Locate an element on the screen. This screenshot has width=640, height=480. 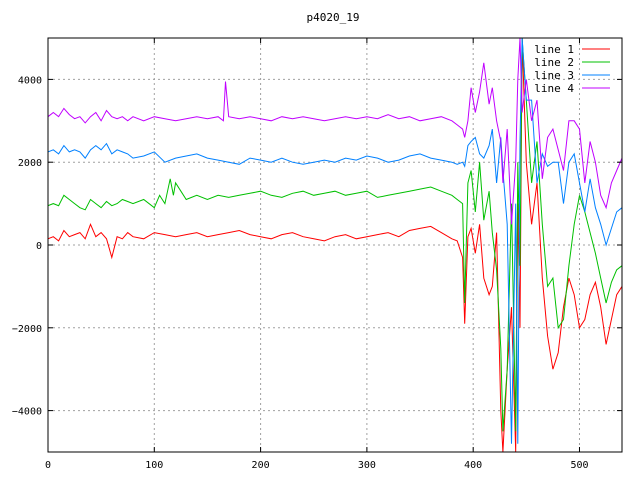
y-tick-label: −4000 is located at coordinates (27, 412).